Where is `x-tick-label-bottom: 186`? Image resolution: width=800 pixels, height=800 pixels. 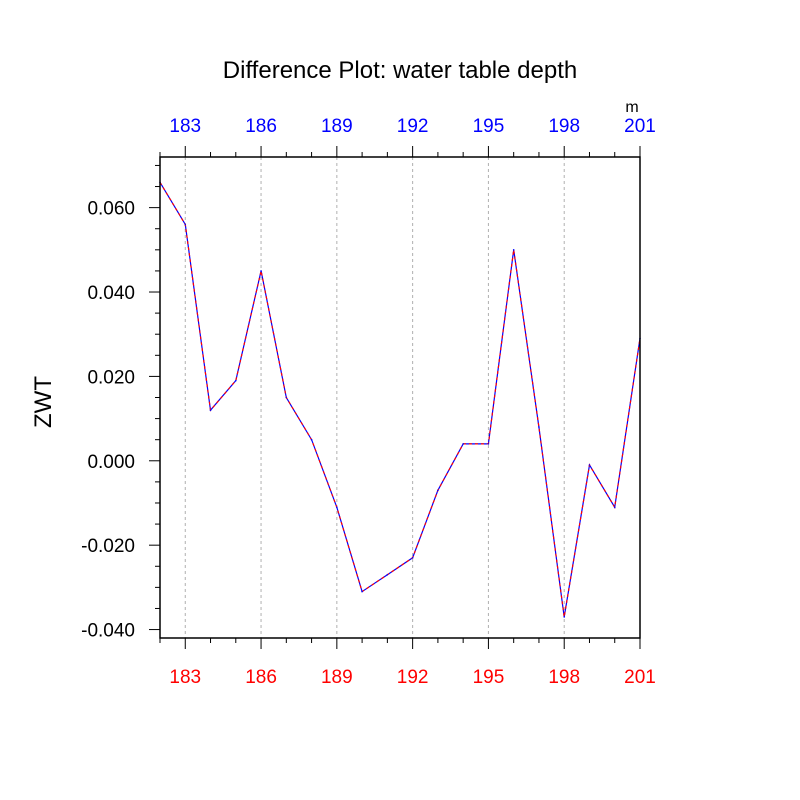
x-tick-label-bottom: 186 is located at coordinates (261, 677).